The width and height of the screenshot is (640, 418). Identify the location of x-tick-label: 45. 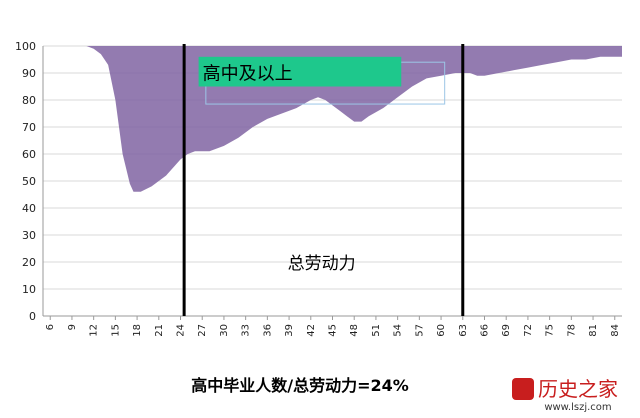
(333, 330).